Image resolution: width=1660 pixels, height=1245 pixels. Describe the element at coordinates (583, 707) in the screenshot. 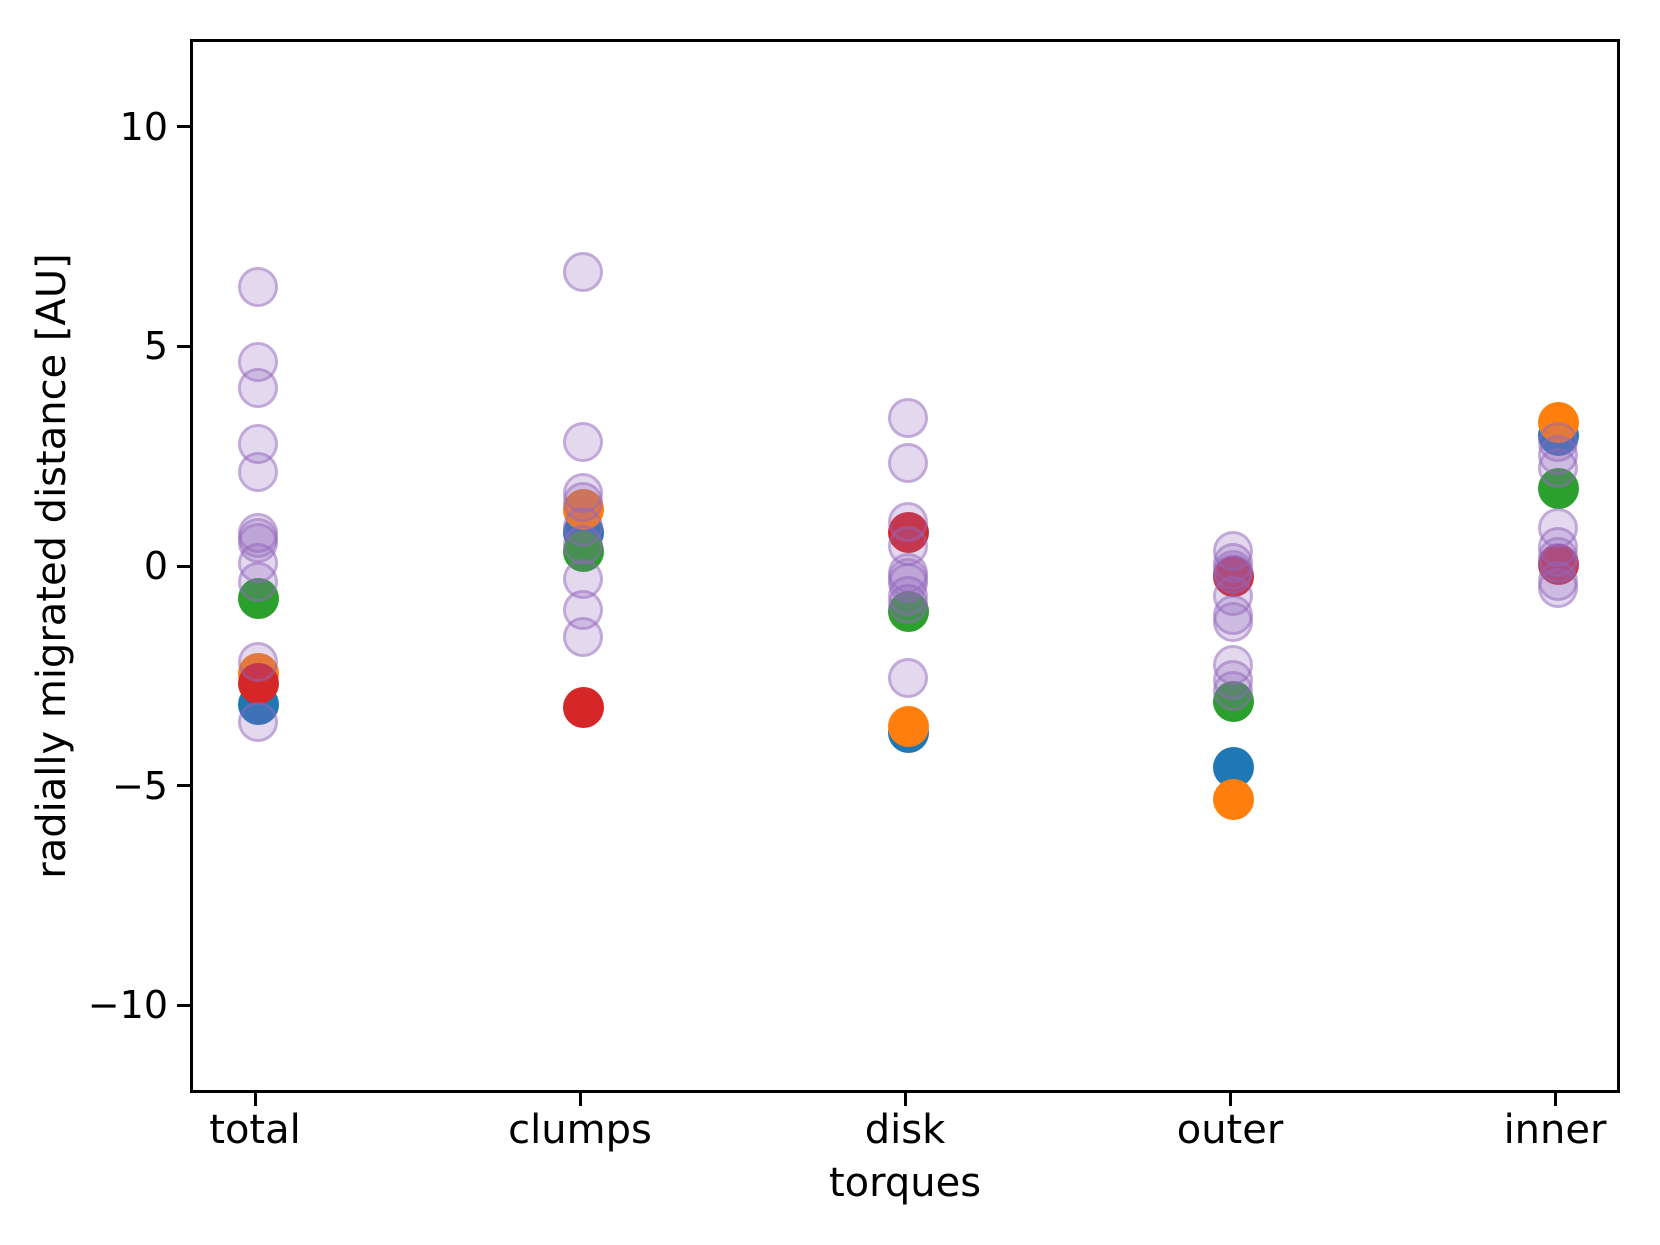

I see `data-point-highlighted-sim-red` at that location.